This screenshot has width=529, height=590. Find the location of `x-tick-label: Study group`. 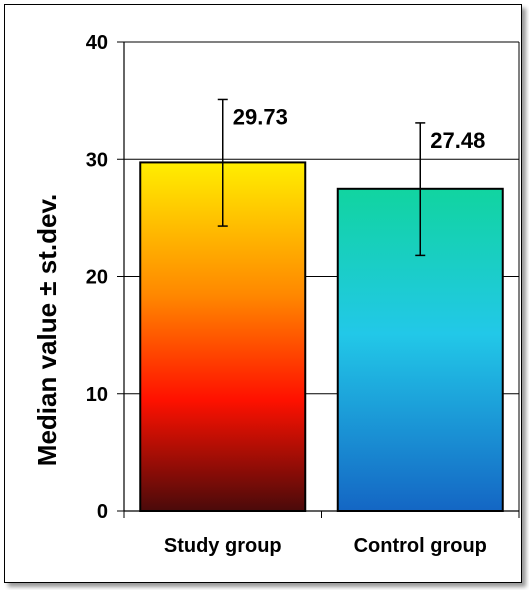

x-tick-label: Study group is located at coordinates (223, 546).